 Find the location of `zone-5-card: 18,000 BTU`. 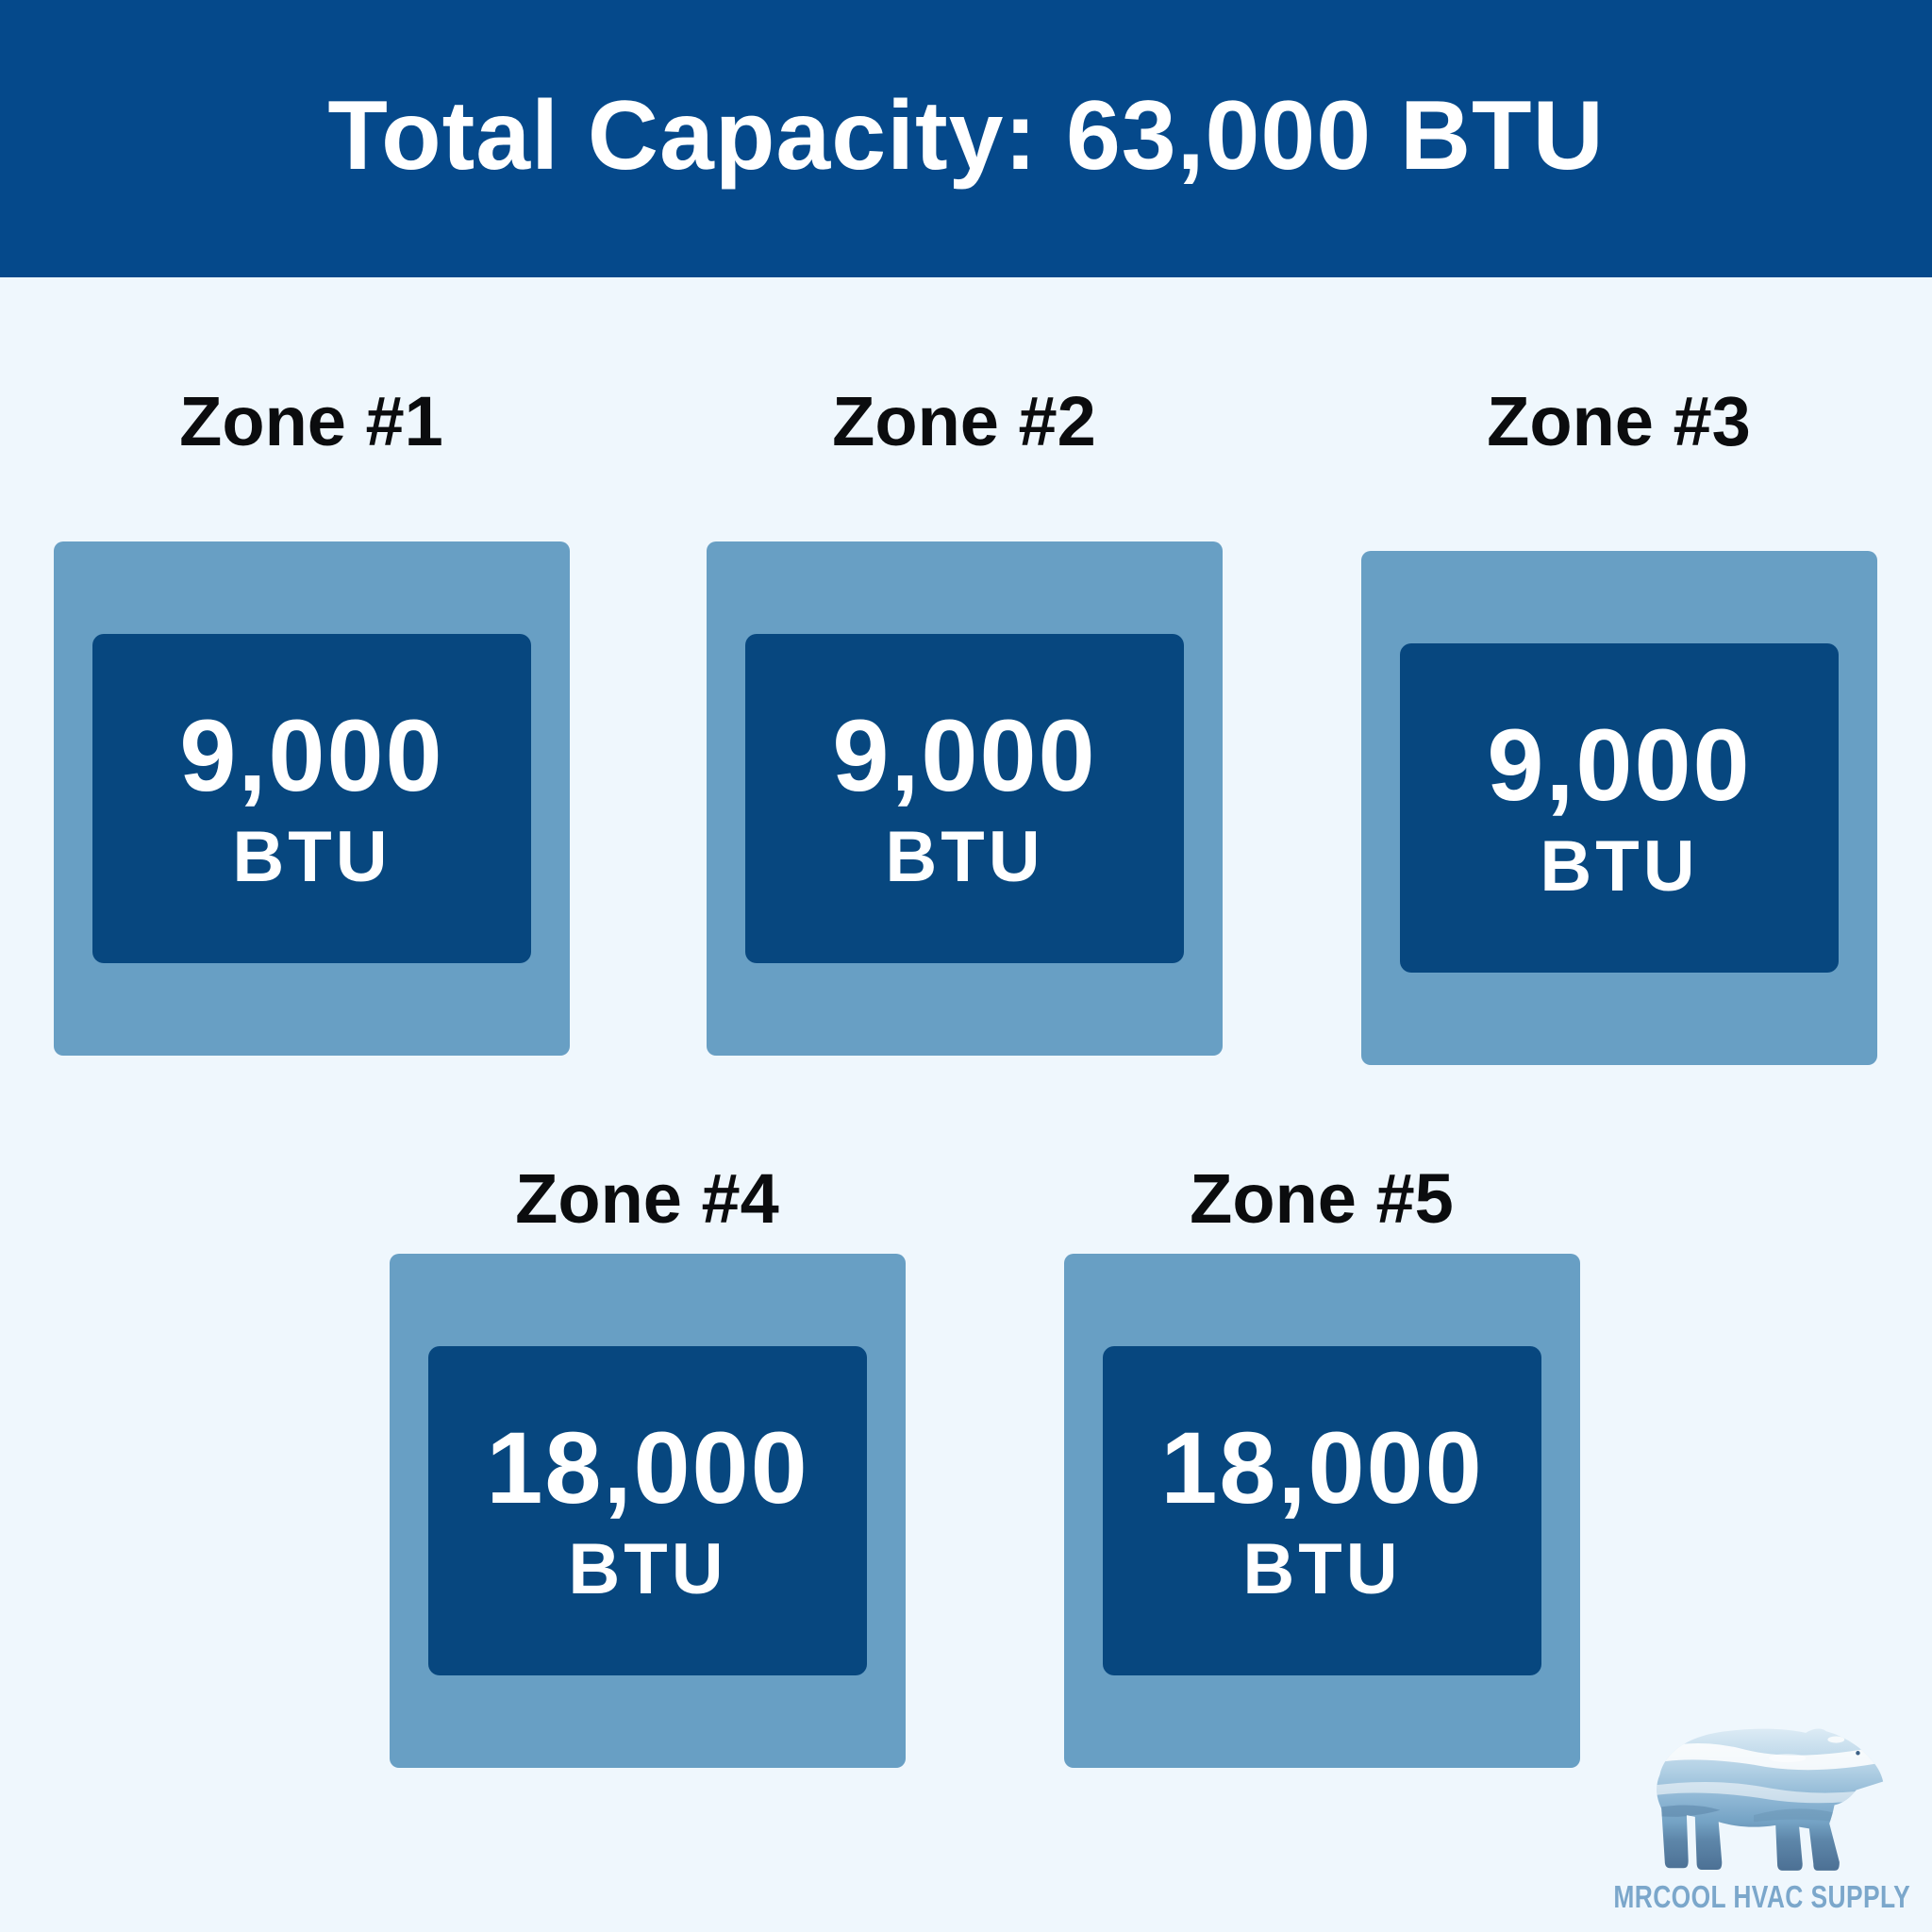

zone-5-card: 18,000 BTU is located at coordinates (1322, 1511).